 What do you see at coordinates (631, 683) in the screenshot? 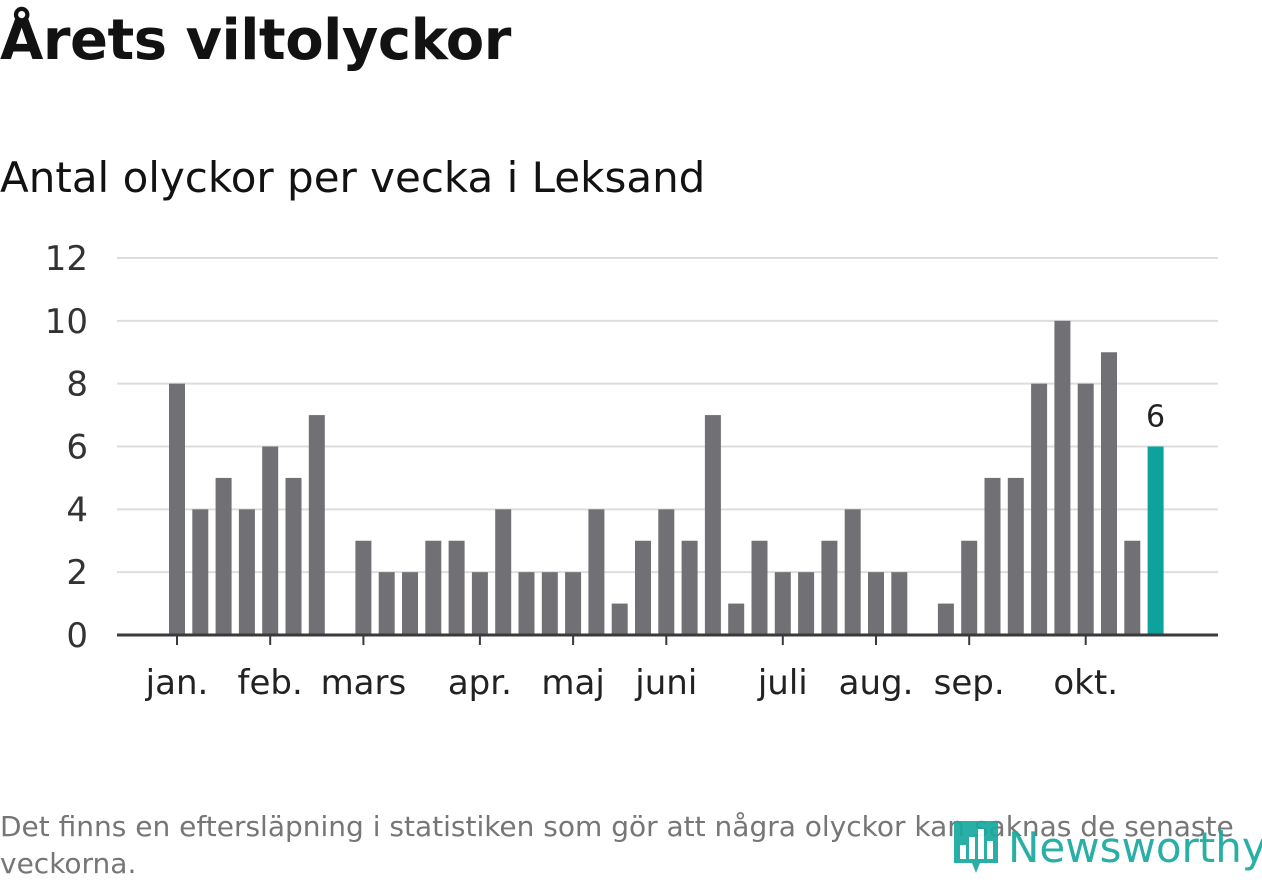
I see `x-axis-labels: jan. feb. mars apr. maj juni juli aug. sep. okt.` at bounding box center [631, 683].